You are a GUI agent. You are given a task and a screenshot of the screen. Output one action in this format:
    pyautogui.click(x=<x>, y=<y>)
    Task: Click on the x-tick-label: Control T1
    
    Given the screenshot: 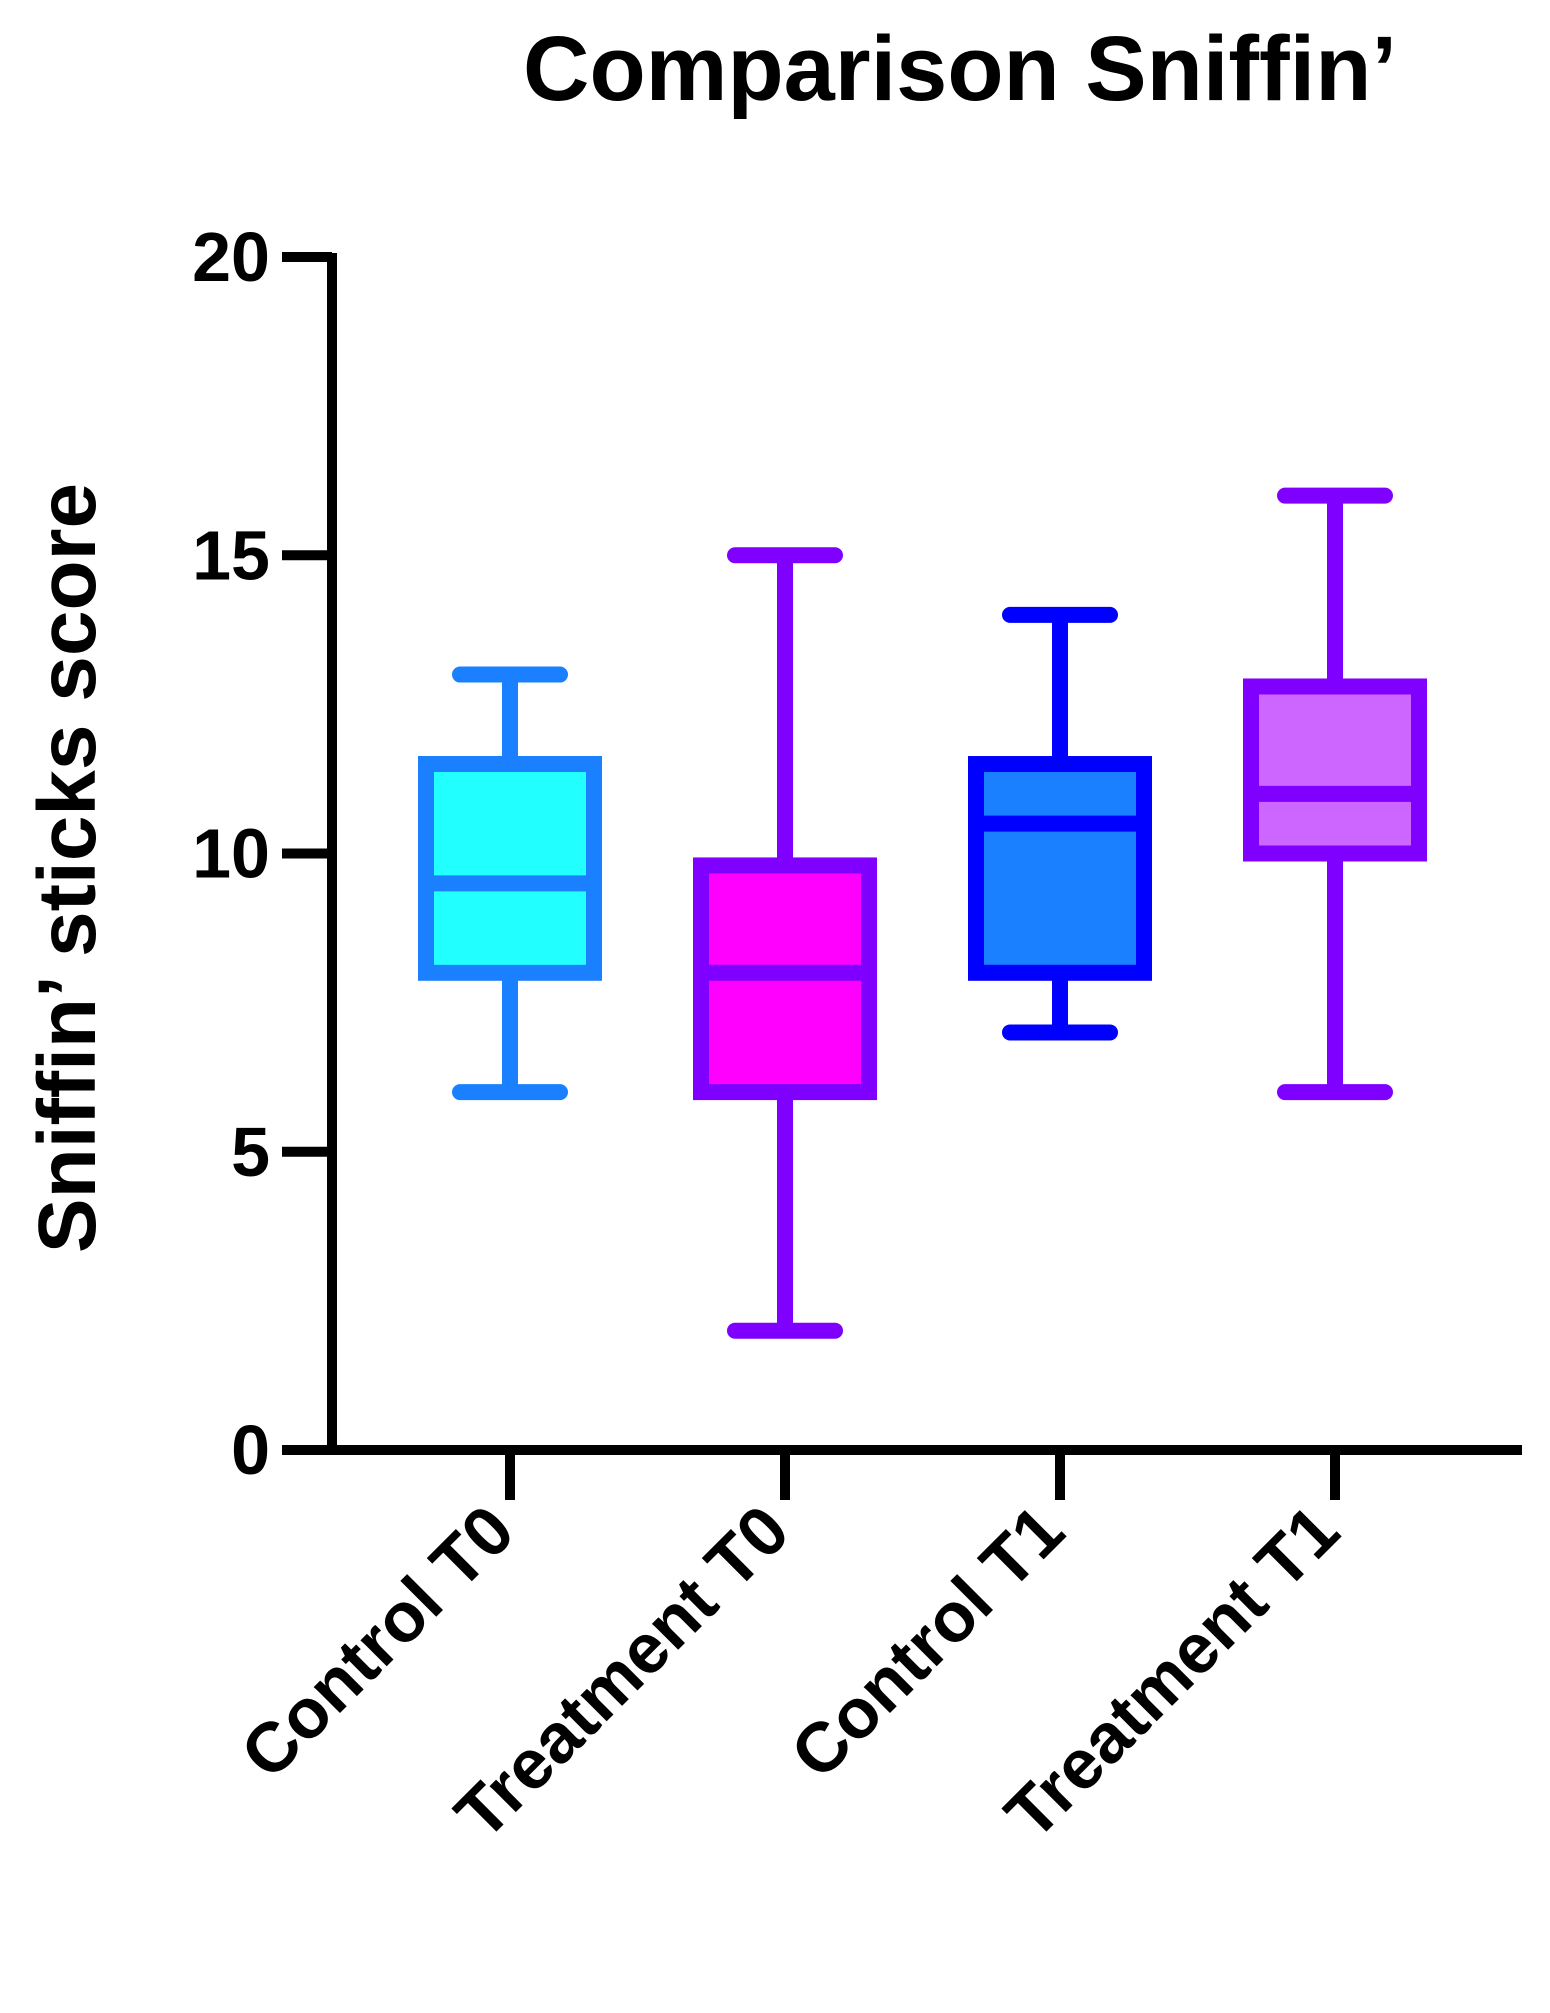 What is the action you would take?
    pyautogui.click(x=927, y=1641)
    